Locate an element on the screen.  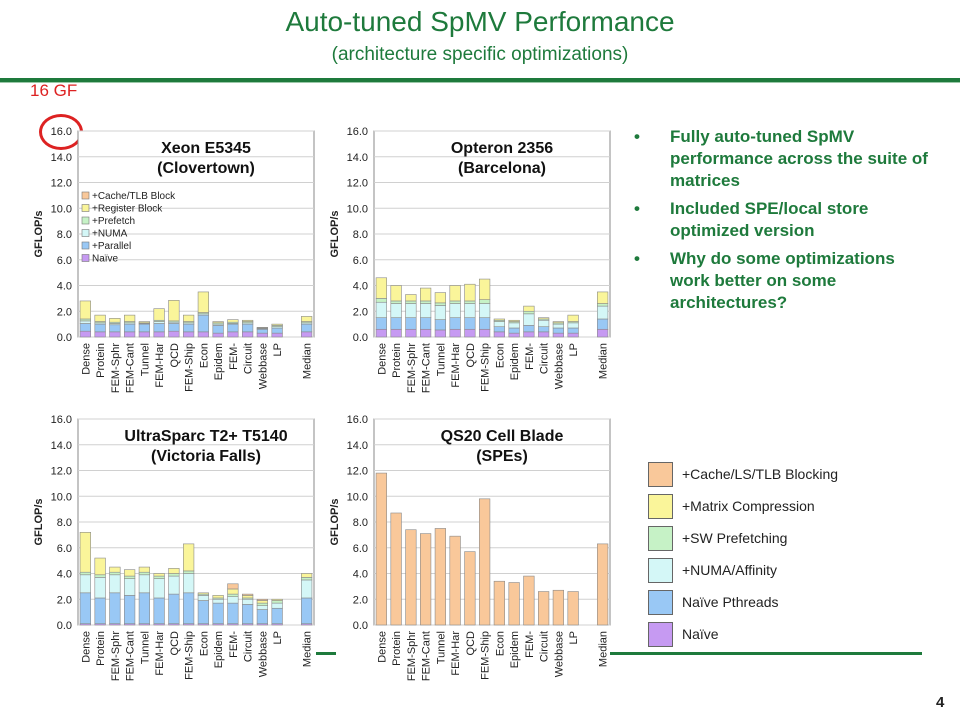
legend-label: Naïve is located at coordinates (700, 634).